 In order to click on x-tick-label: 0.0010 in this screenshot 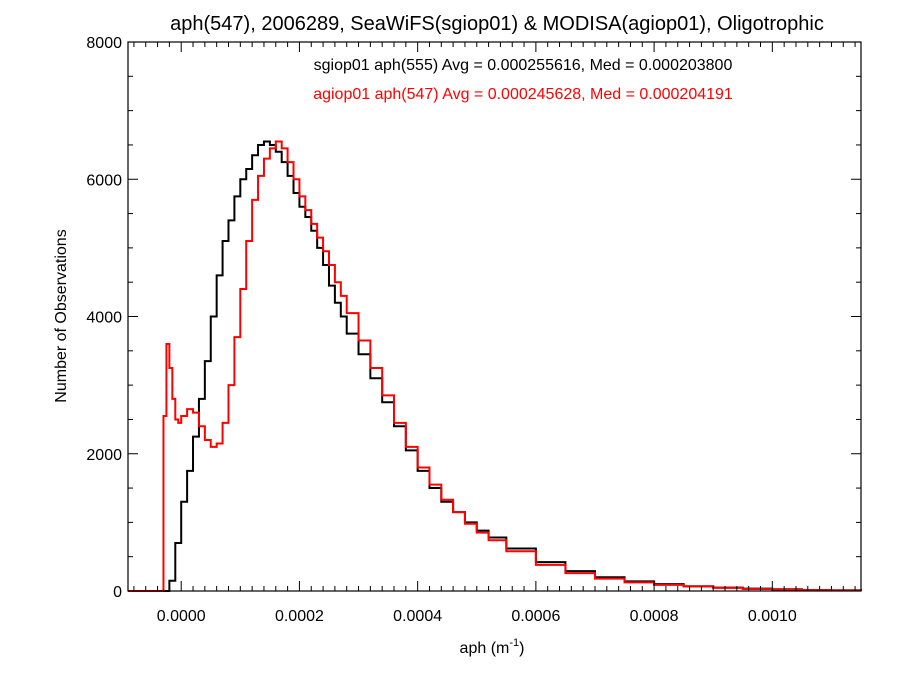, I will do `click(772, 616)`.